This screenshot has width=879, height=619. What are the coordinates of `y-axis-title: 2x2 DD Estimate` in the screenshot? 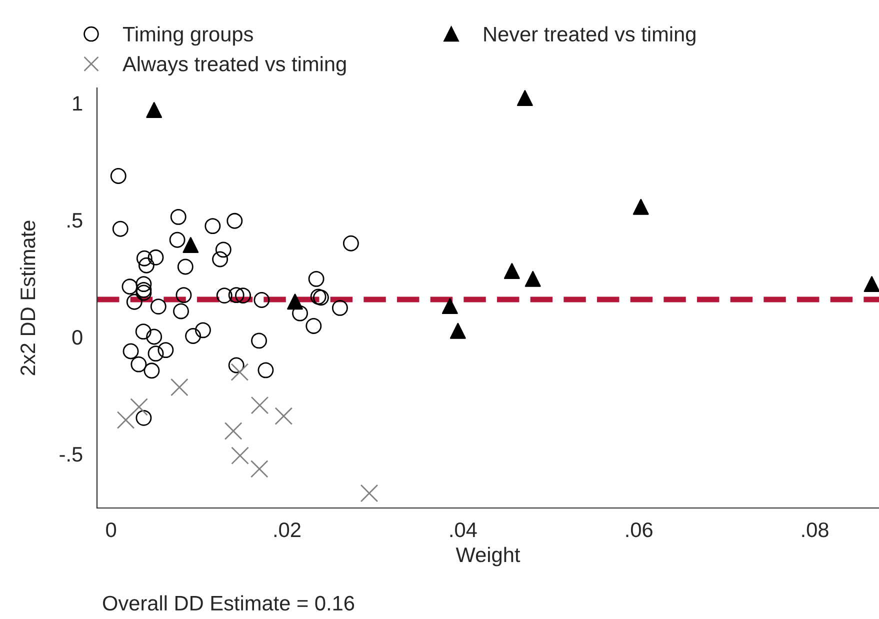 It's located at (28, 298).